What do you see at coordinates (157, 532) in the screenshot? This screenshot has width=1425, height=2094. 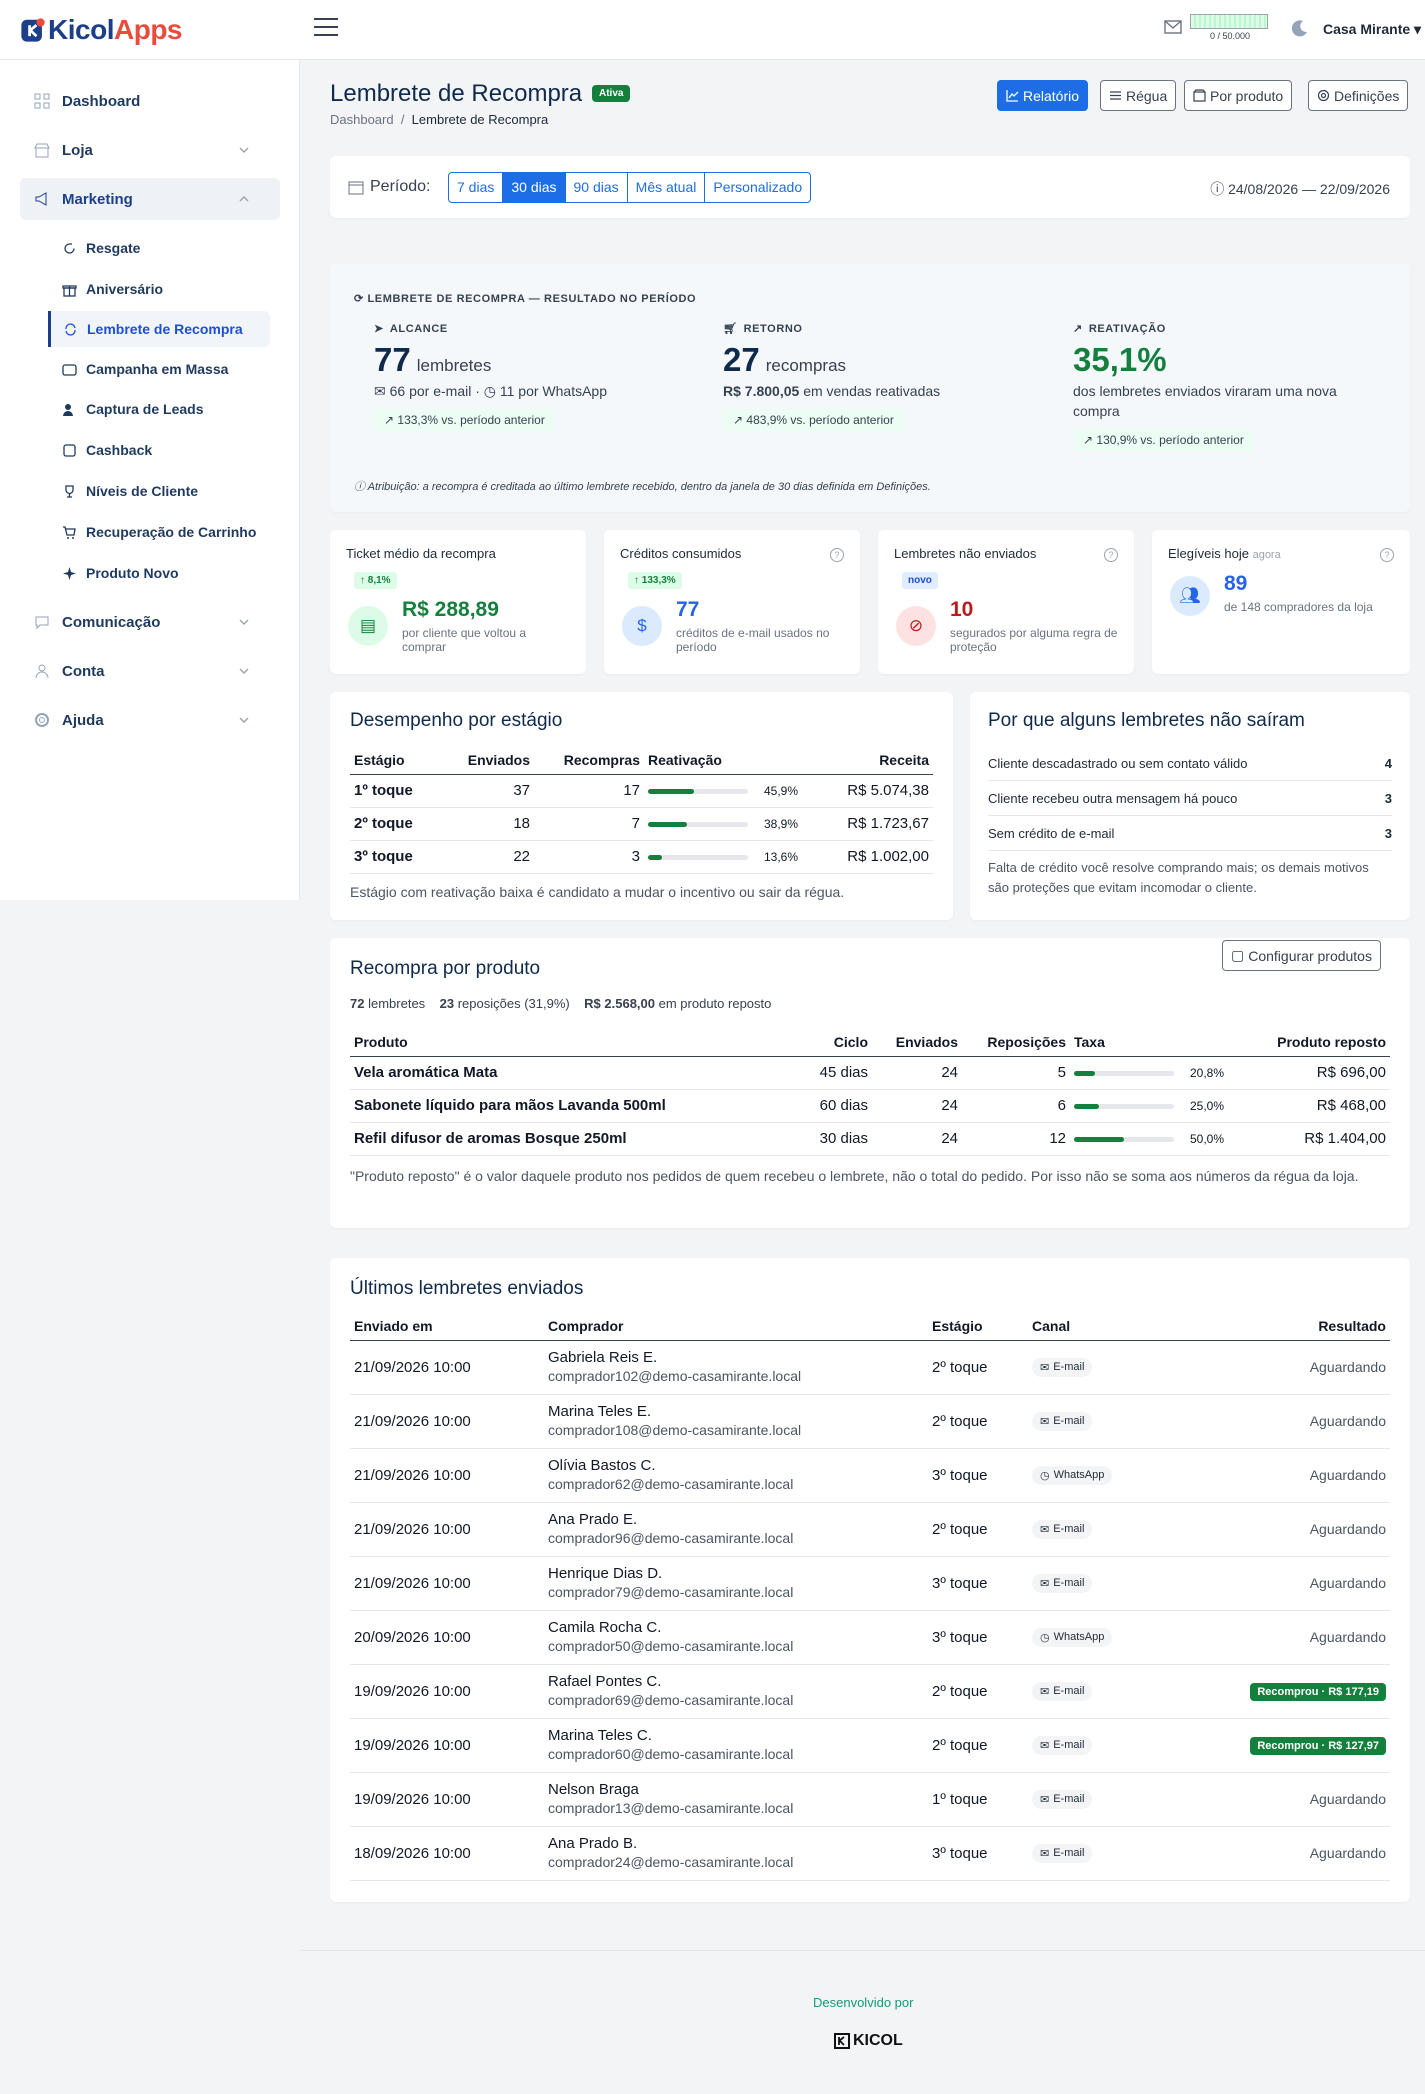 I see `sidebar-sub-carrinho: Recuperação de Carrinho` at bounding box center [157, 532].